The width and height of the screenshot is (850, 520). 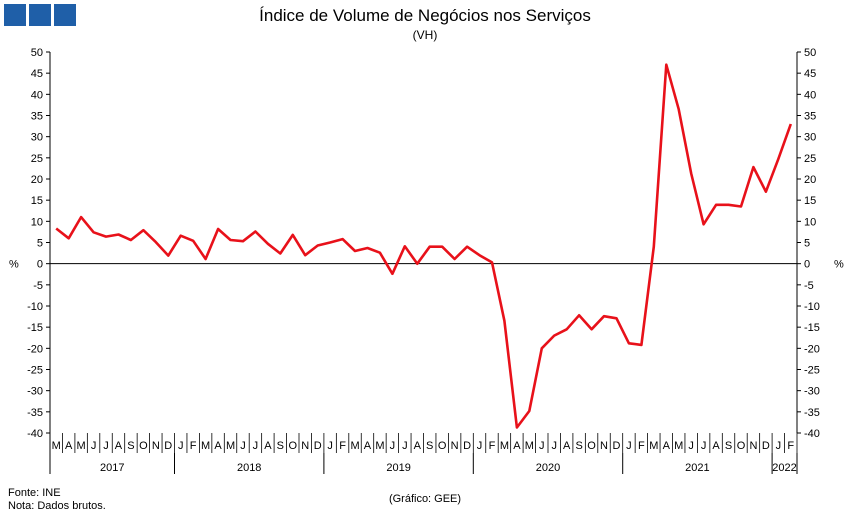 I want to click on y-tick-label-left: 20, so click(x=37, y=180).